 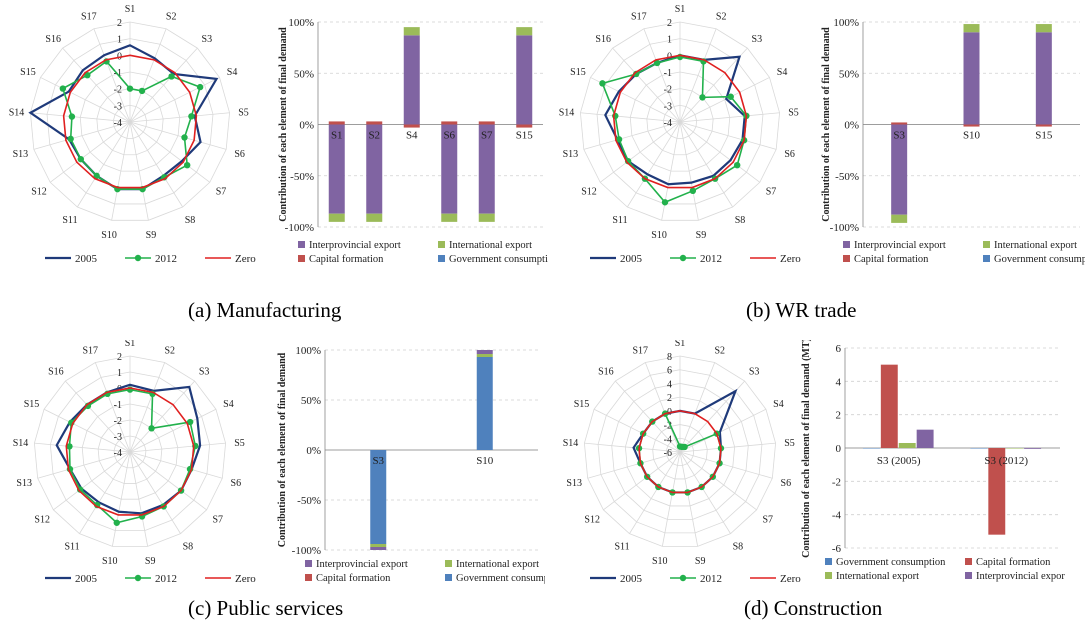 What do you see at coordinates (486, 123) in the screenshot?
I see `bar-capital-formation-s7` at bounding box center [486, 123].